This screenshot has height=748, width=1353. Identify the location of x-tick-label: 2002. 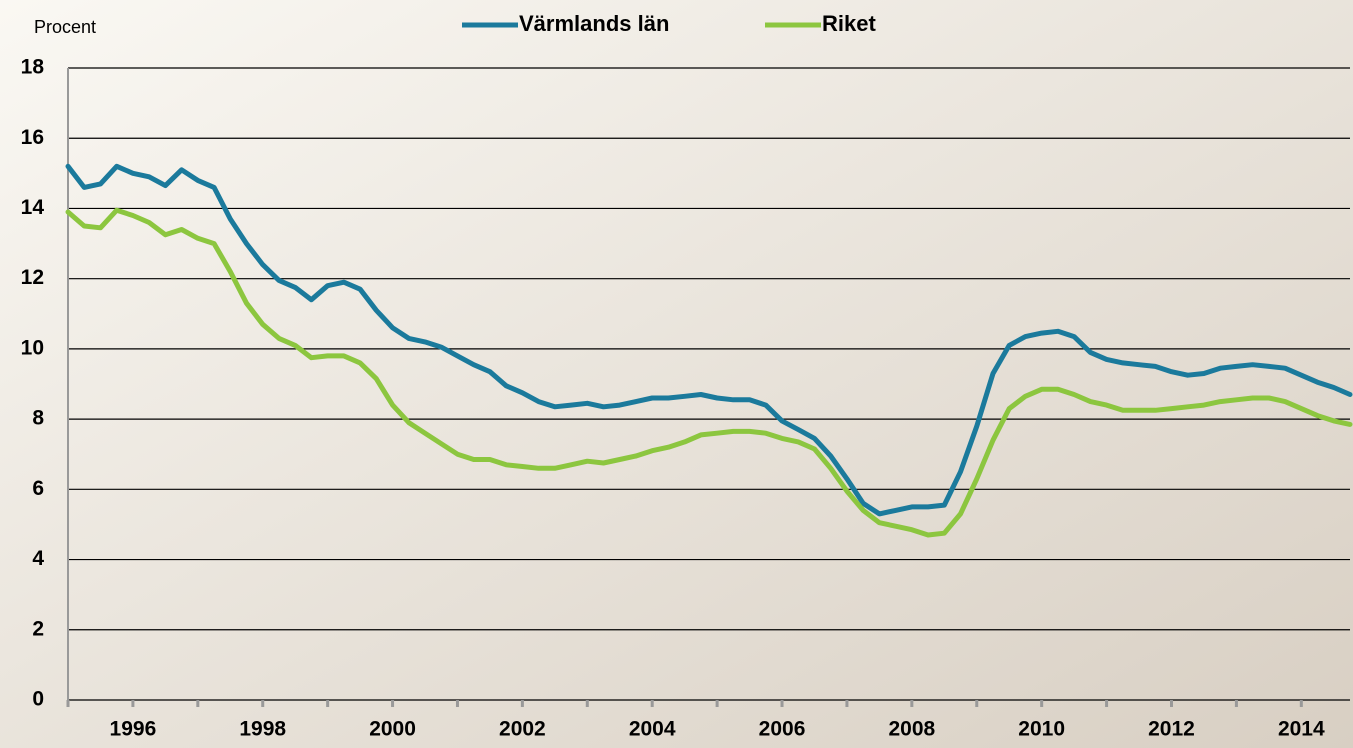
(522, 729).